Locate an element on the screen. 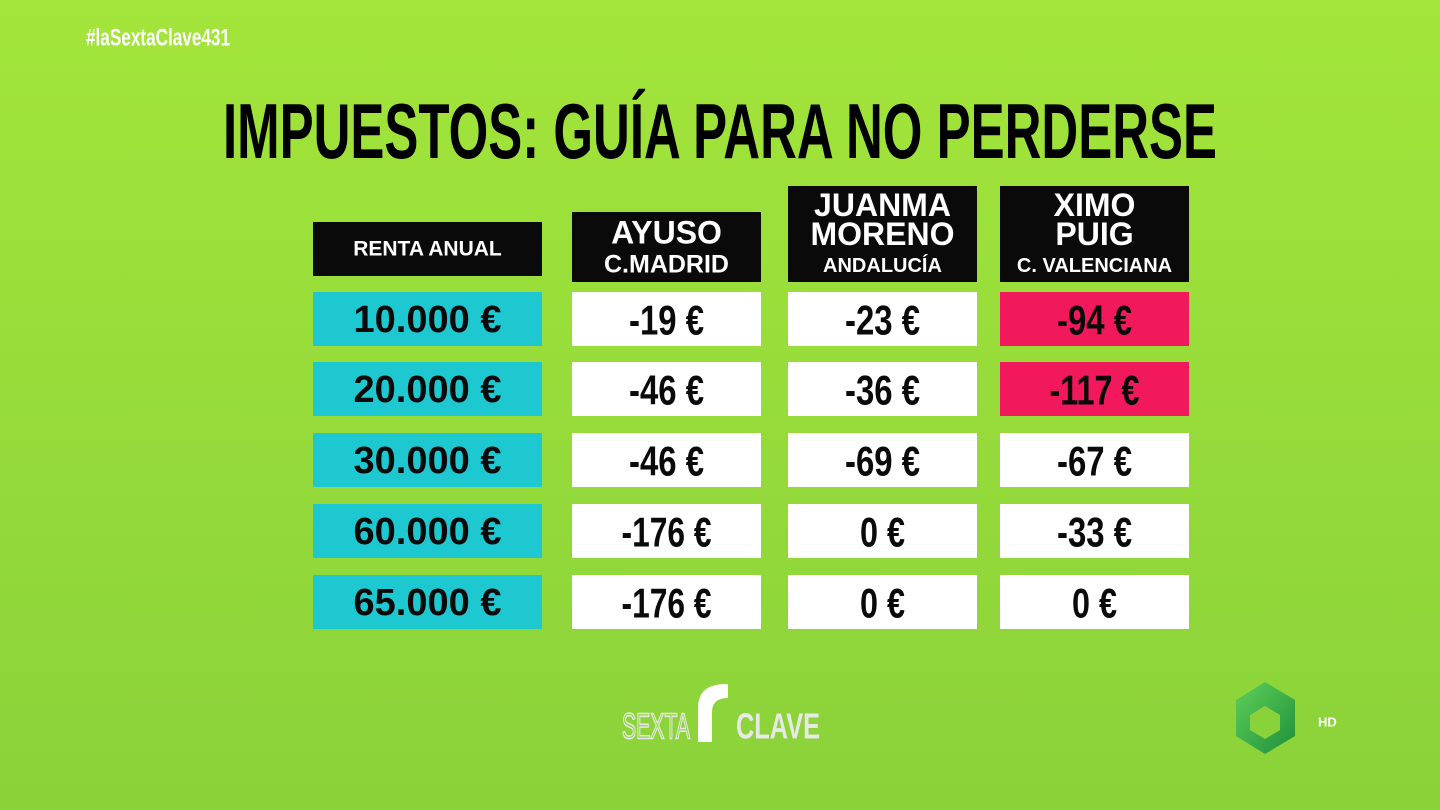  header-text: XIMO is located at coordinates (1095, 205).